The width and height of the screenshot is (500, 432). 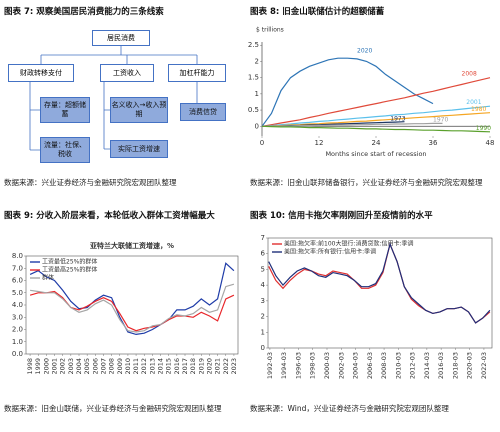 I want to click on node: 工资收入, so click(x=127, y=73).